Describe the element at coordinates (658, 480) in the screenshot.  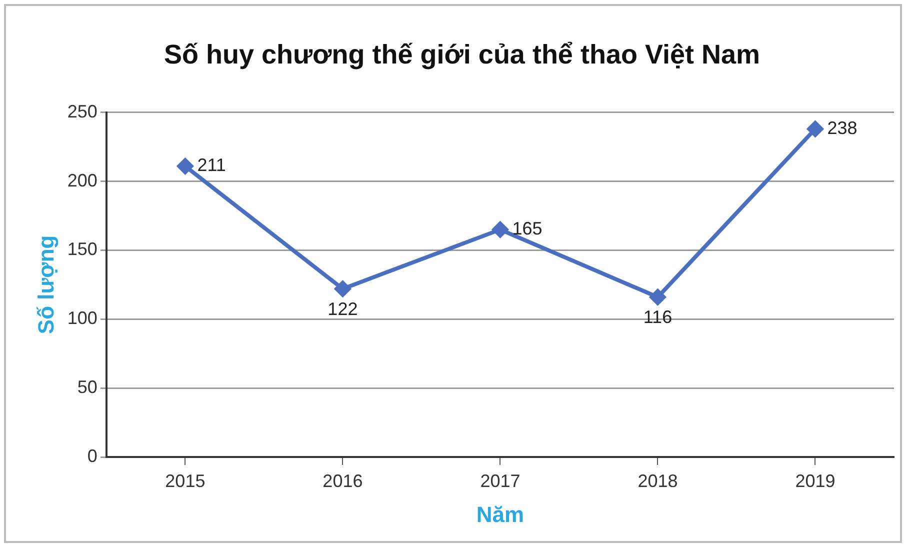
I see `x-tick-label: 2018` at that location.